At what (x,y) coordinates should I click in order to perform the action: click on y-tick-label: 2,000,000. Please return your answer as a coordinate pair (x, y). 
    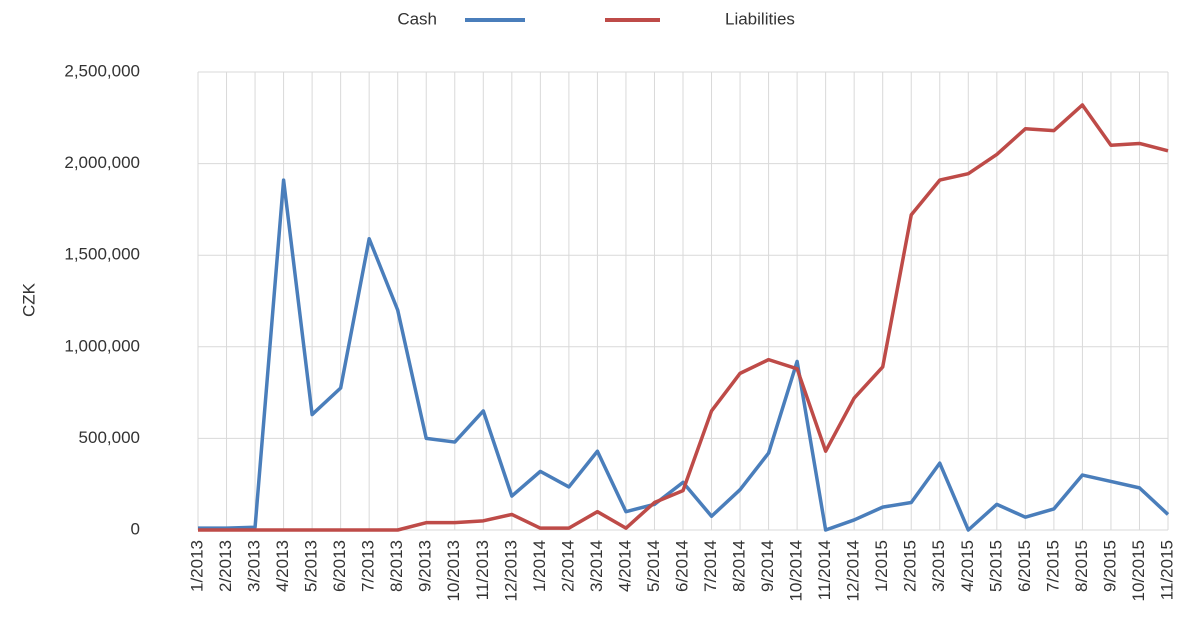
    Looking at the image, I should click on (102, 162).